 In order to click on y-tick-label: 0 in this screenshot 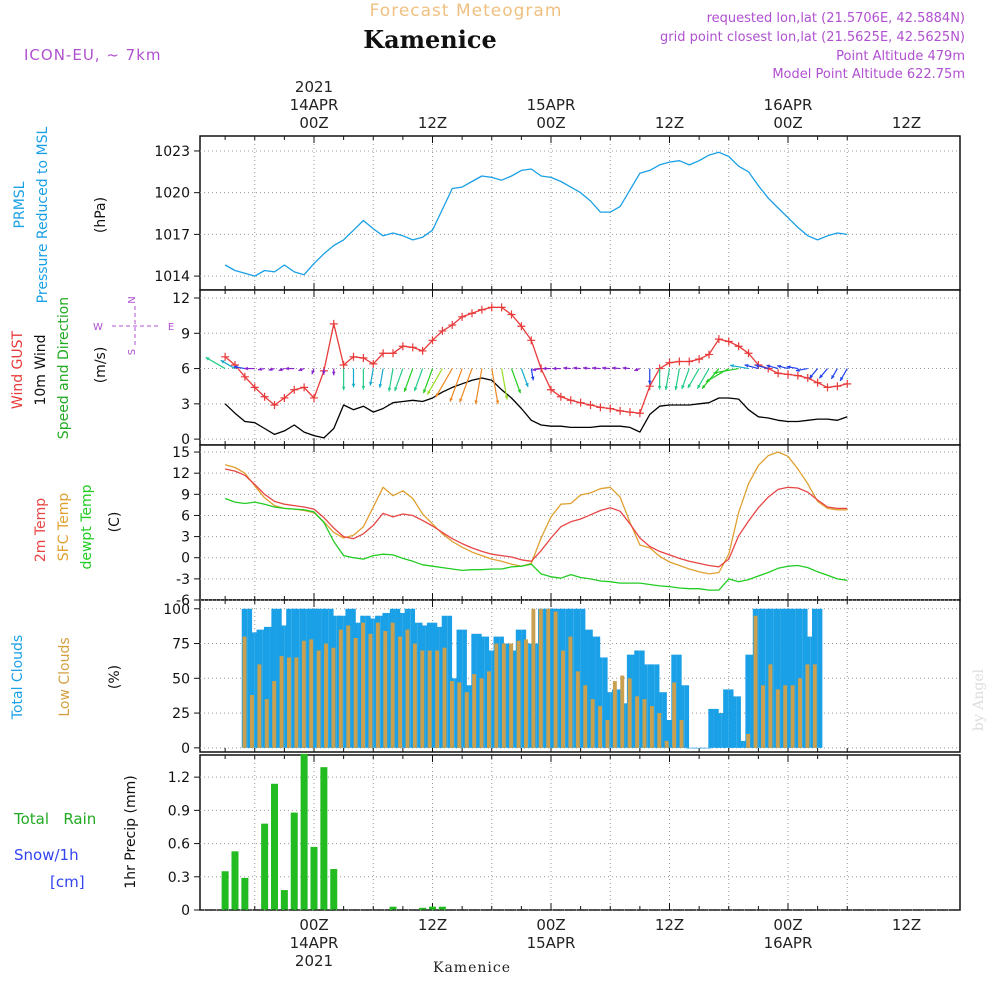, I will do `click(185, 749)`.